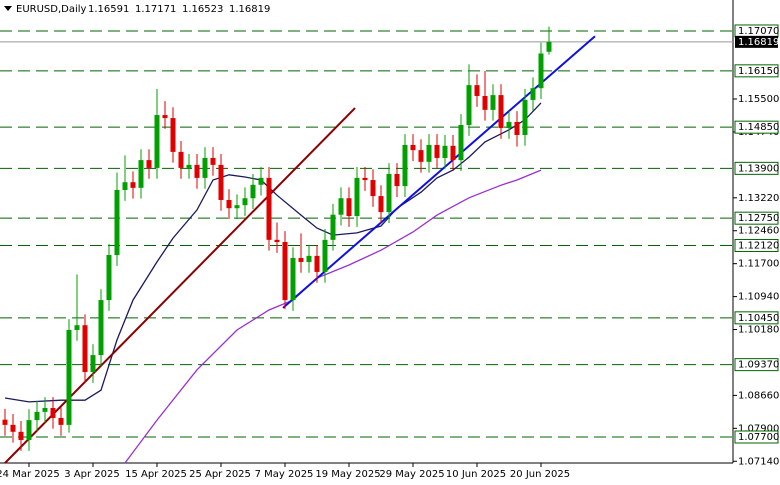 Image resolution: width=780 pixels, height=485 pixels. I want to click on level-label: 1.09370, so click(758, 365).